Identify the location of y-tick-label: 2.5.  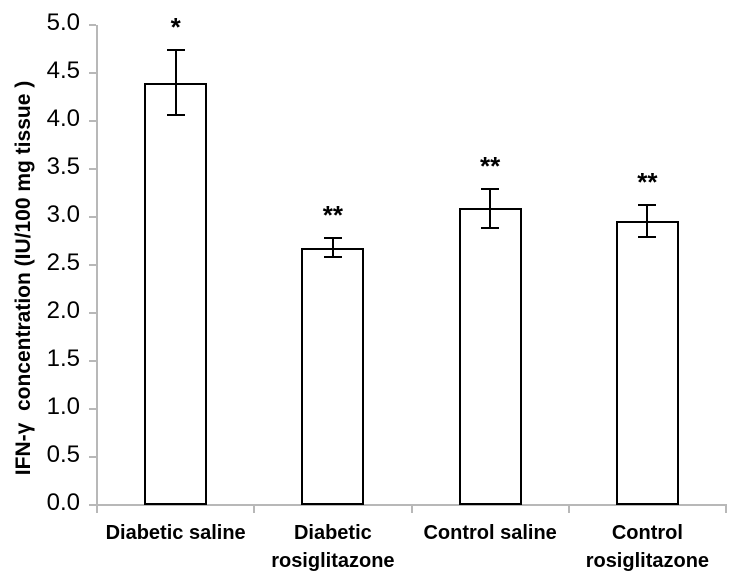
(63, 262).